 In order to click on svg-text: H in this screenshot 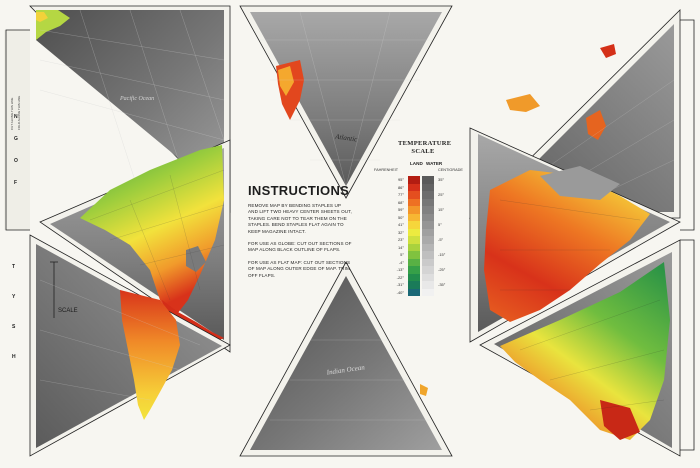, I will do `click(14, 357)`.